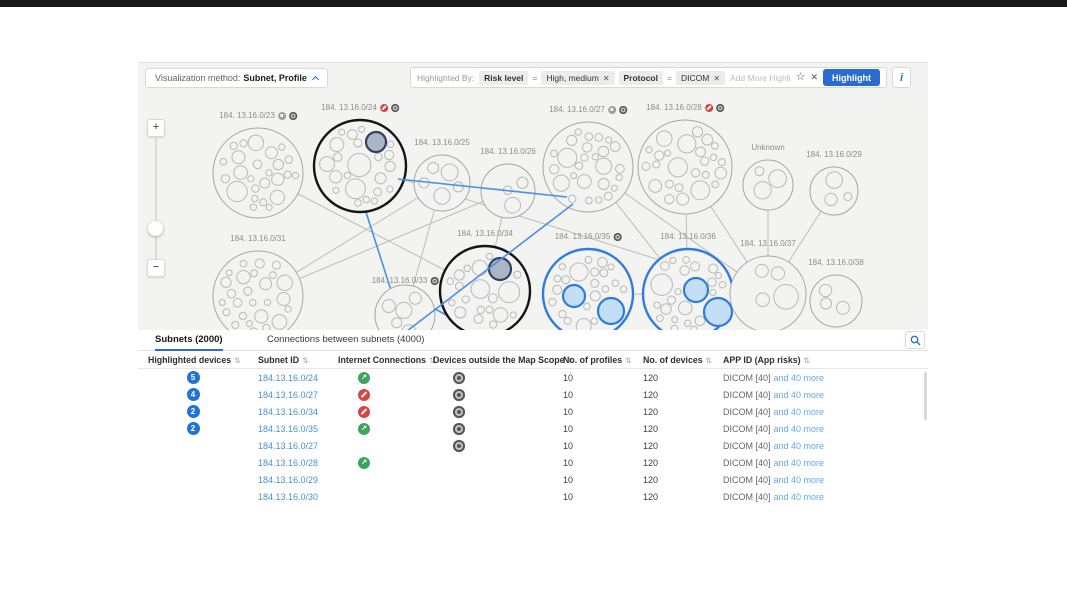  Describe the element at coordinates (568, 394) in the screenshot. I see `profiles-count: 10` at that location.